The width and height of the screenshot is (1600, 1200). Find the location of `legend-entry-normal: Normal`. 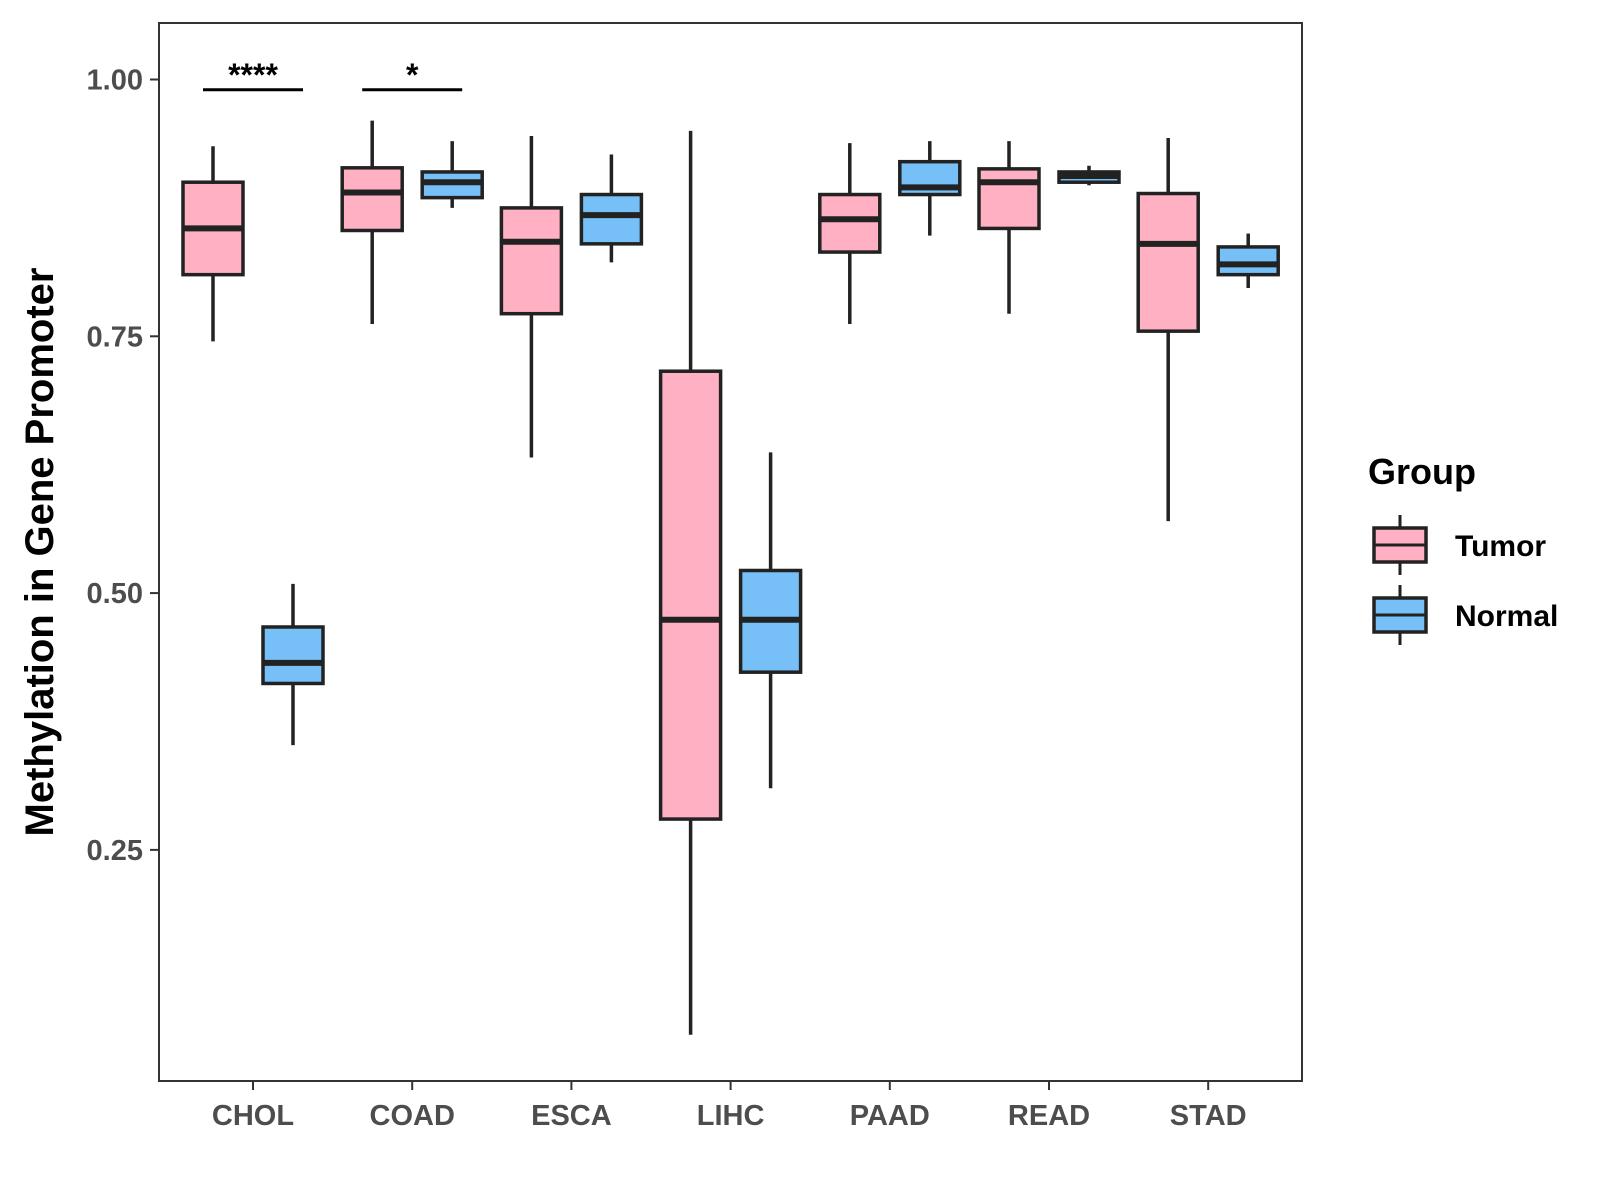

legend-entry-normal: Normal is located at coordinates (1465, 615).